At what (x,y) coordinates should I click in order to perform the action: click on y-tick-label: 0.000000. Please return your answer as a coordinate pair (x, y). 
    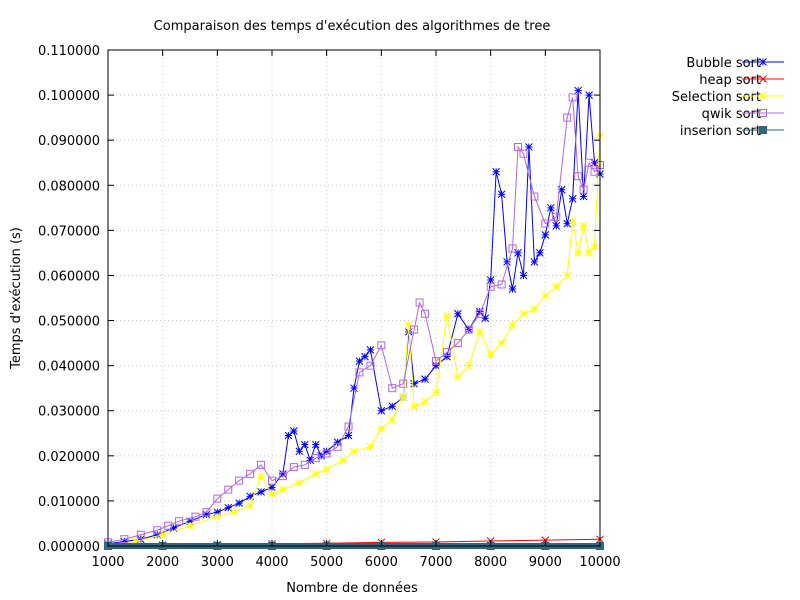
    Looking at the image, I should click on (69, 547).